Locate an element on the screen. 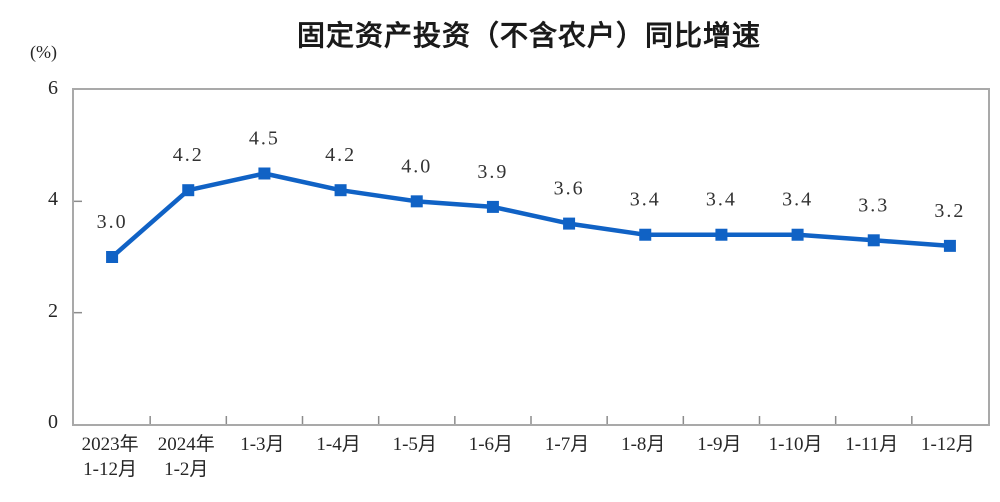  data-point-label: 3.2 is located at coordinates (949, 211).